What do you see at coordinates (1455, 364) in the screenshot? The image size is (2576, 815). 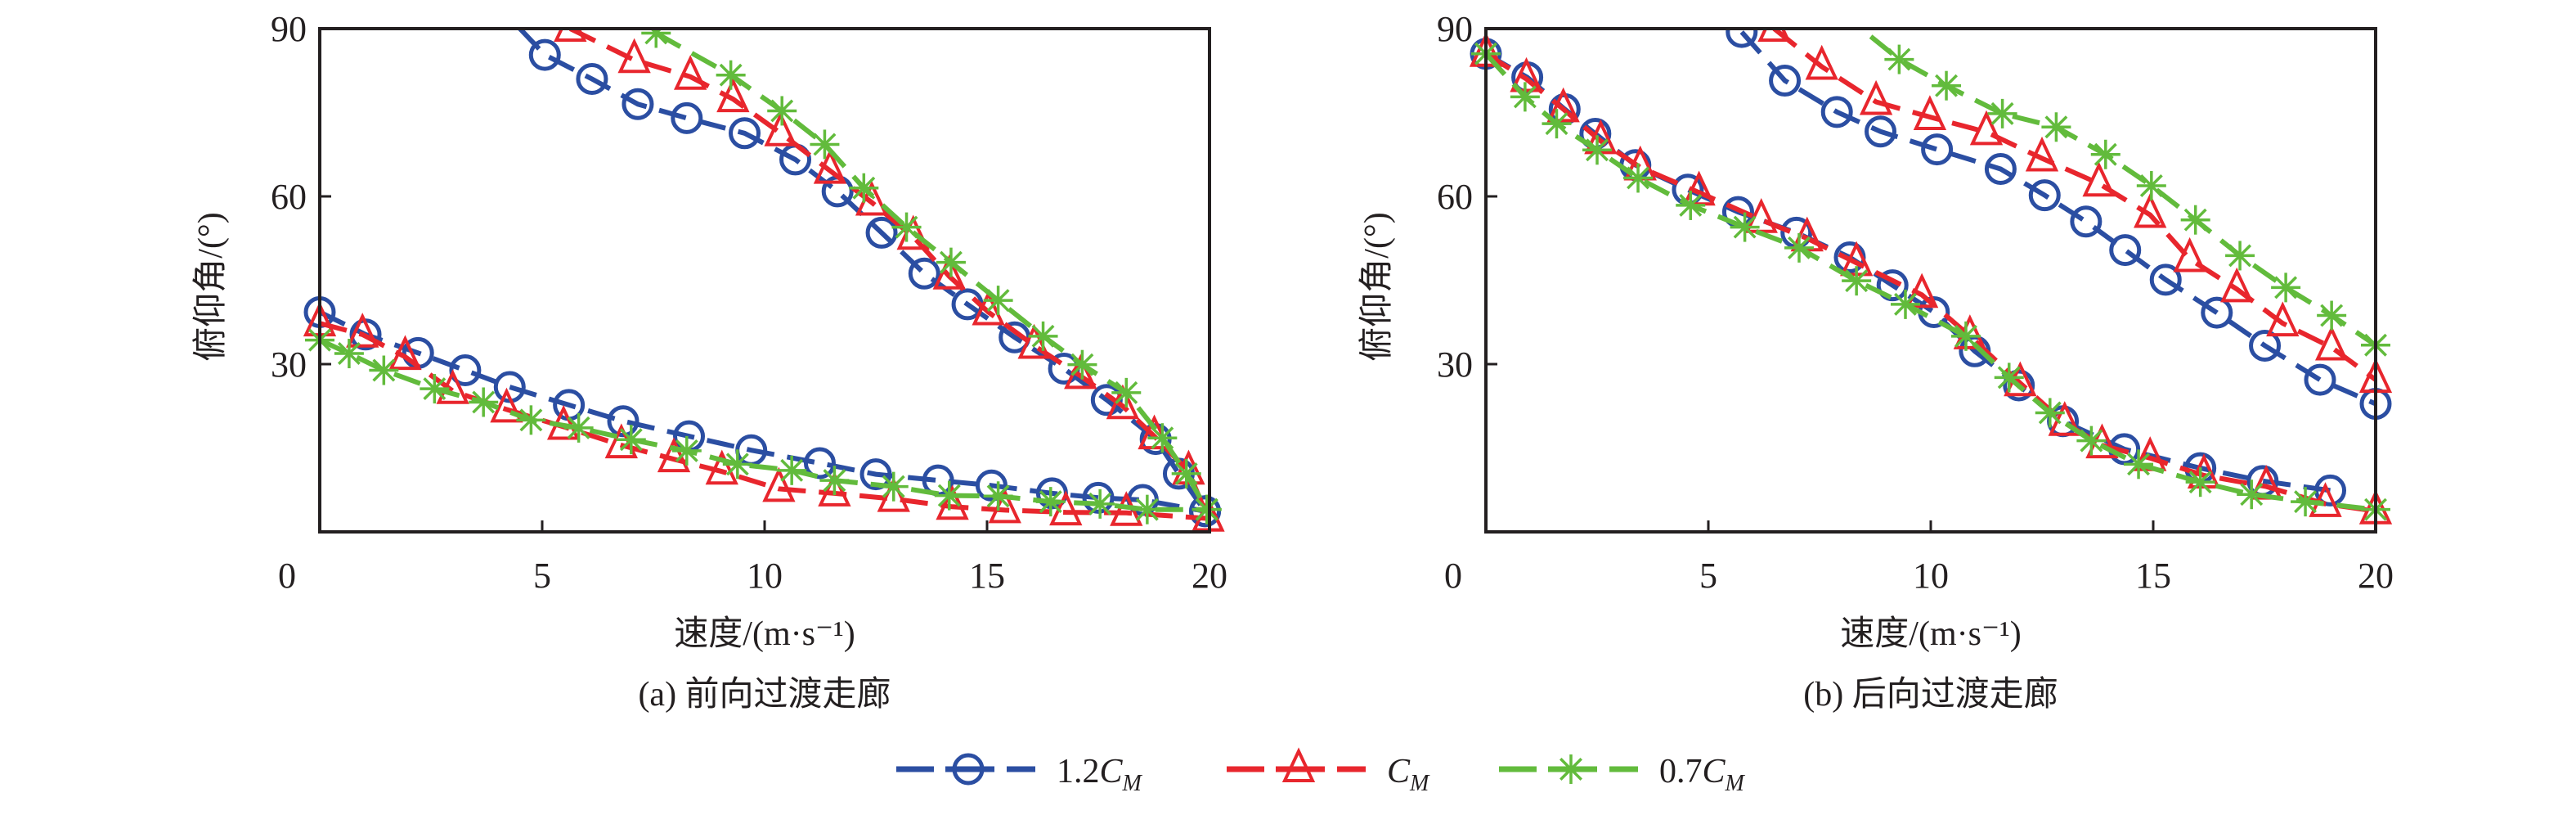 I see `y-tick-label: 30` at bounding box center [1455, 364].